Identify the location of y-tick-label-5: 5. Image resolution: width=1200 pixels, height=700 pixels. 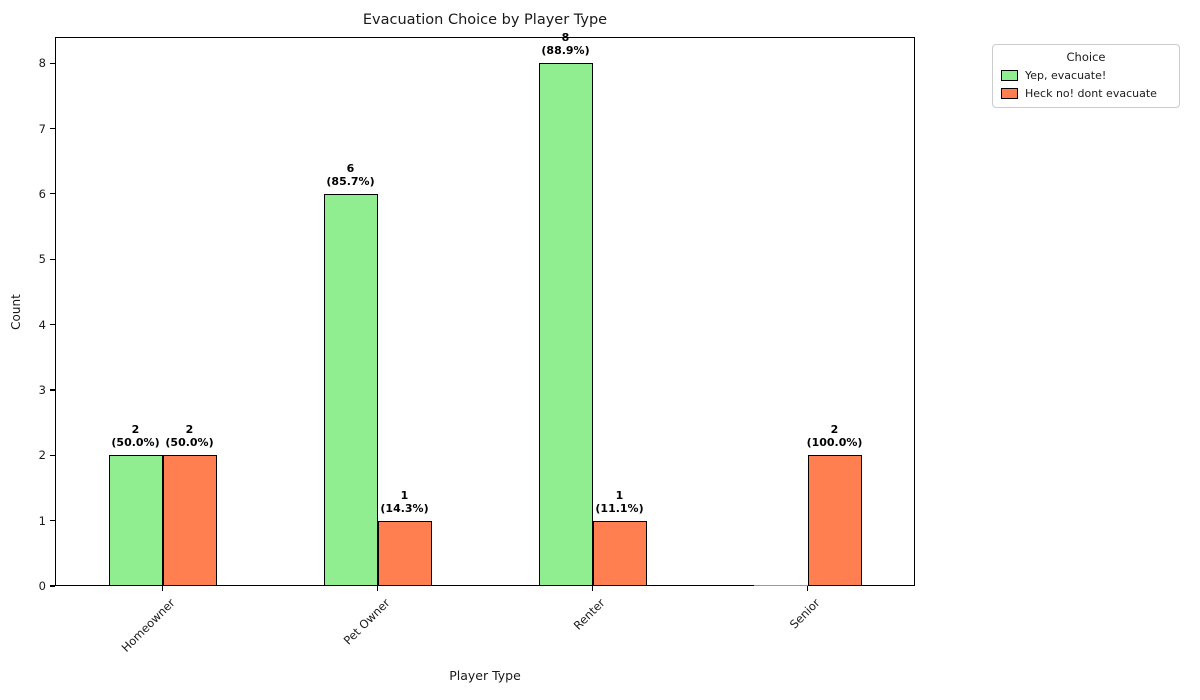
(42, 259).